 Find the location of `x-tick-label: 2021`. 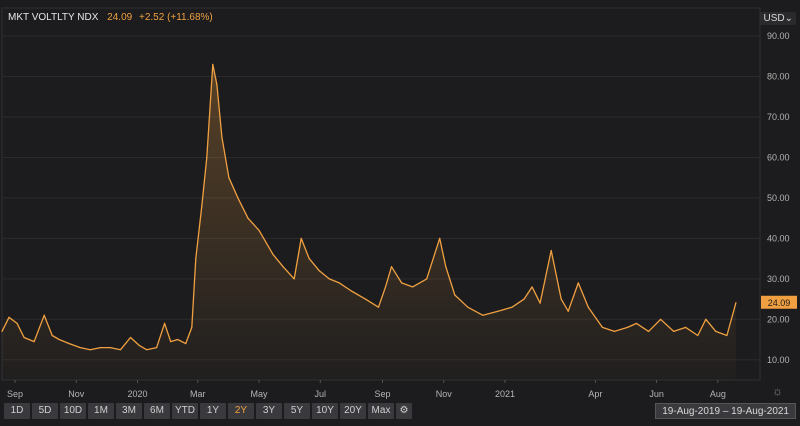

x-tick-label: 2021 is located at coordinates (505, 394).